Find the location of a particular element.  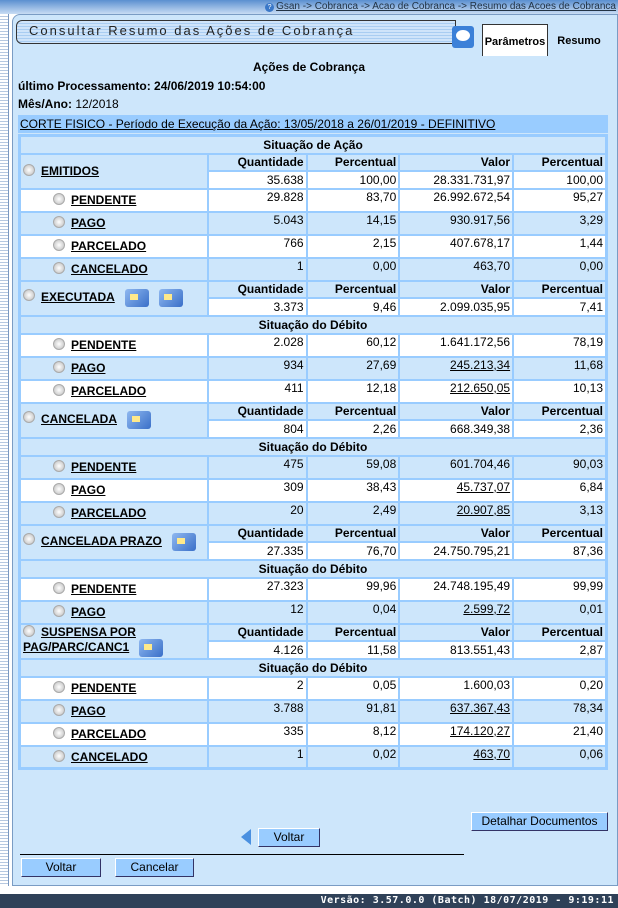

value-text: 83,70 is located at coordinates (381, 196).